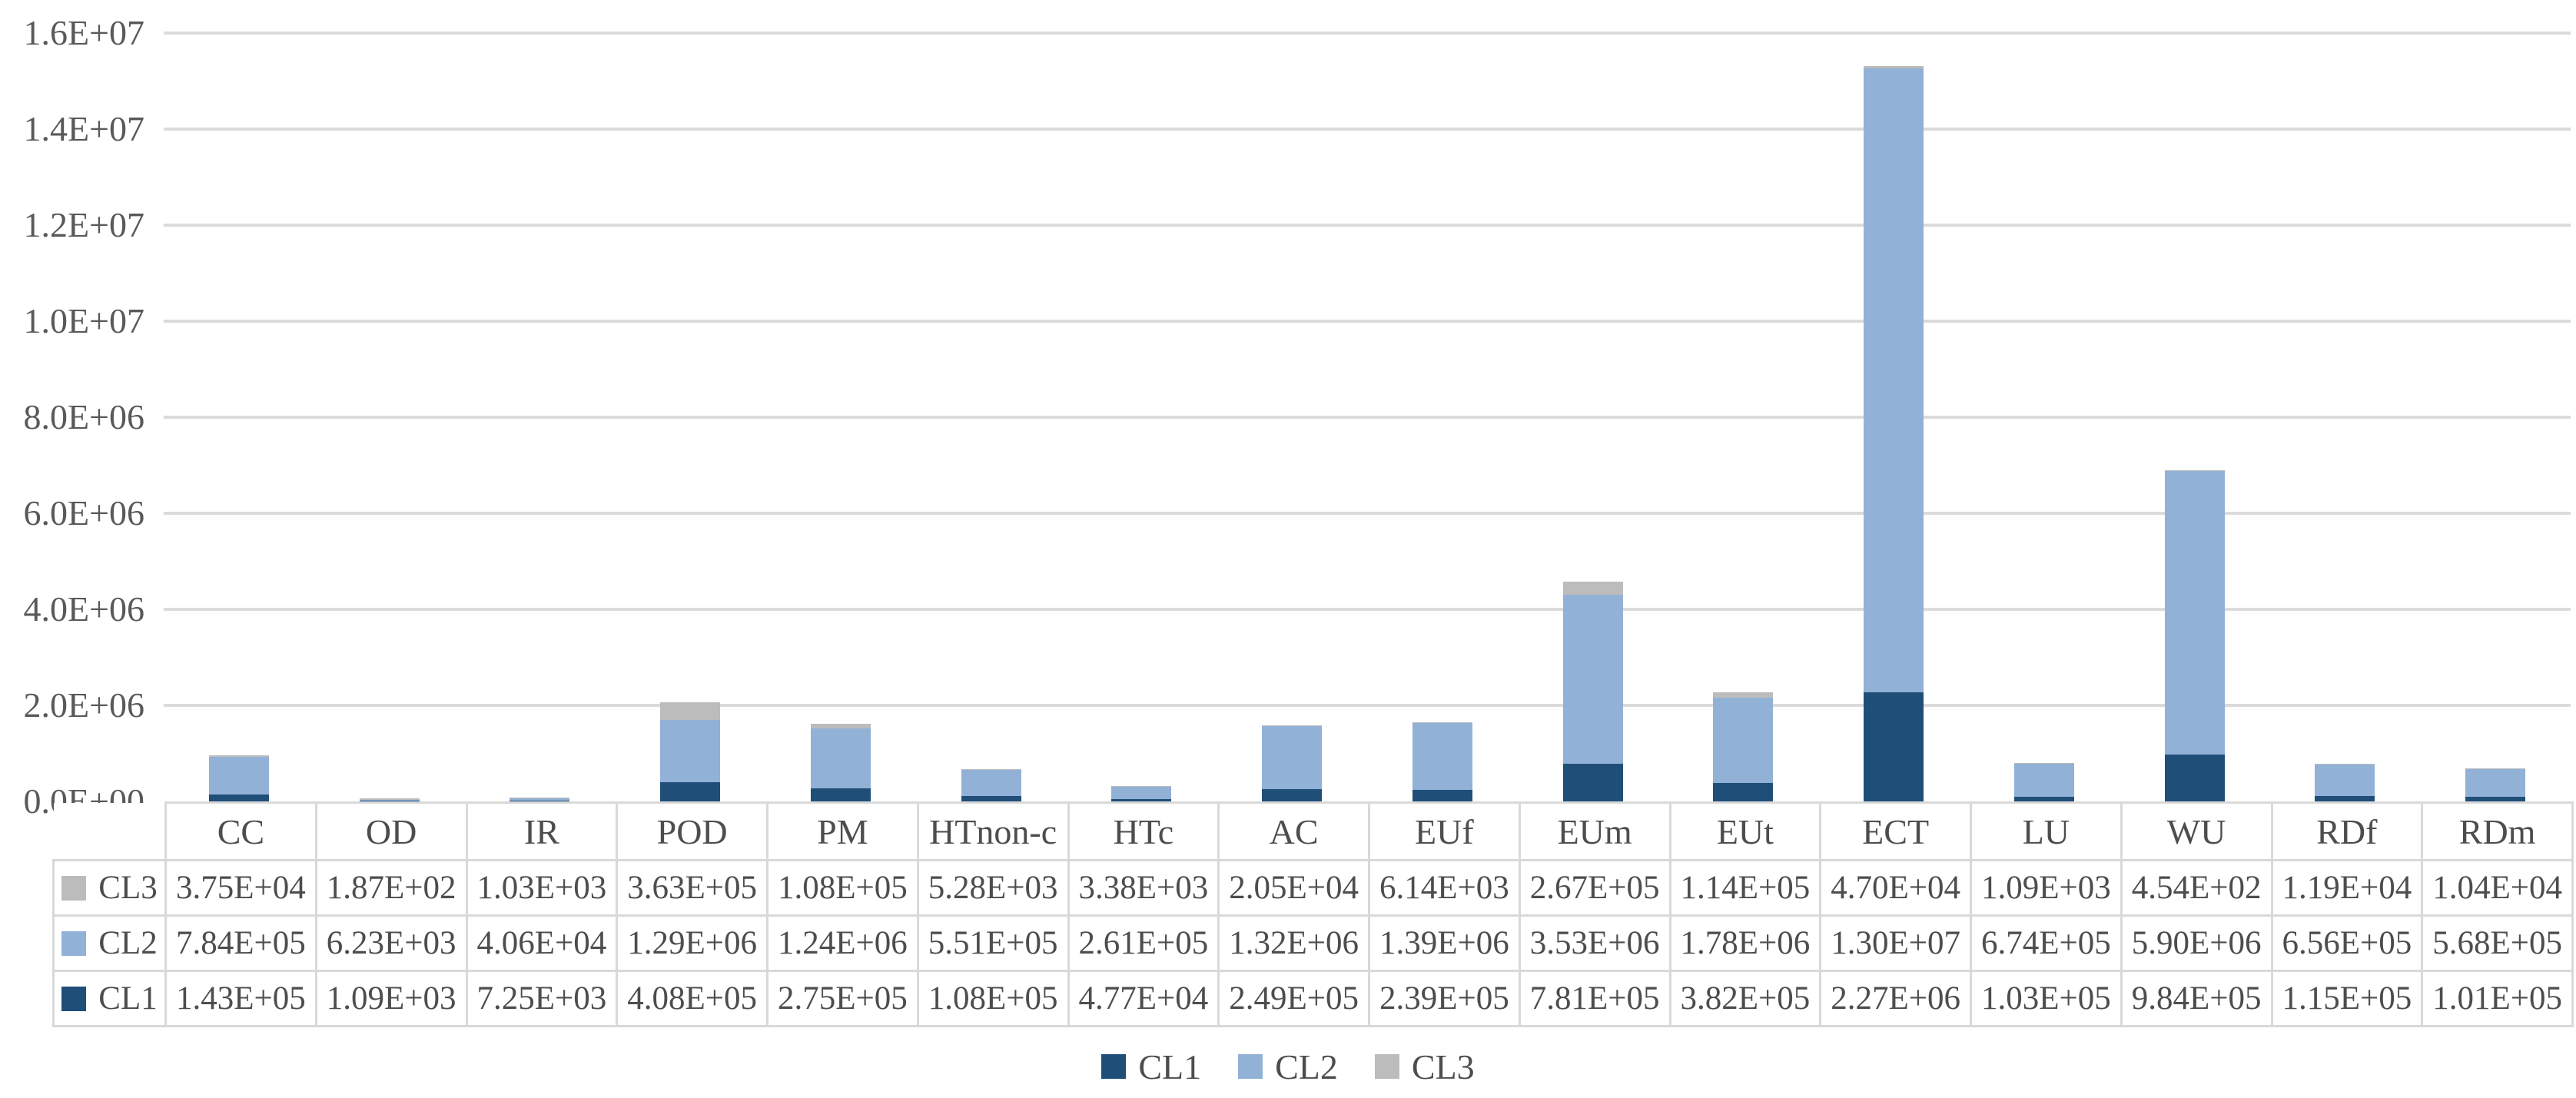 This screenshot has height=1098, width=2576. What do you see at coordinates (1293, 888) in the screenshot?
I see `value-cell-CL3-AC: 2.05E+04` at bounding box center [1293, 888].